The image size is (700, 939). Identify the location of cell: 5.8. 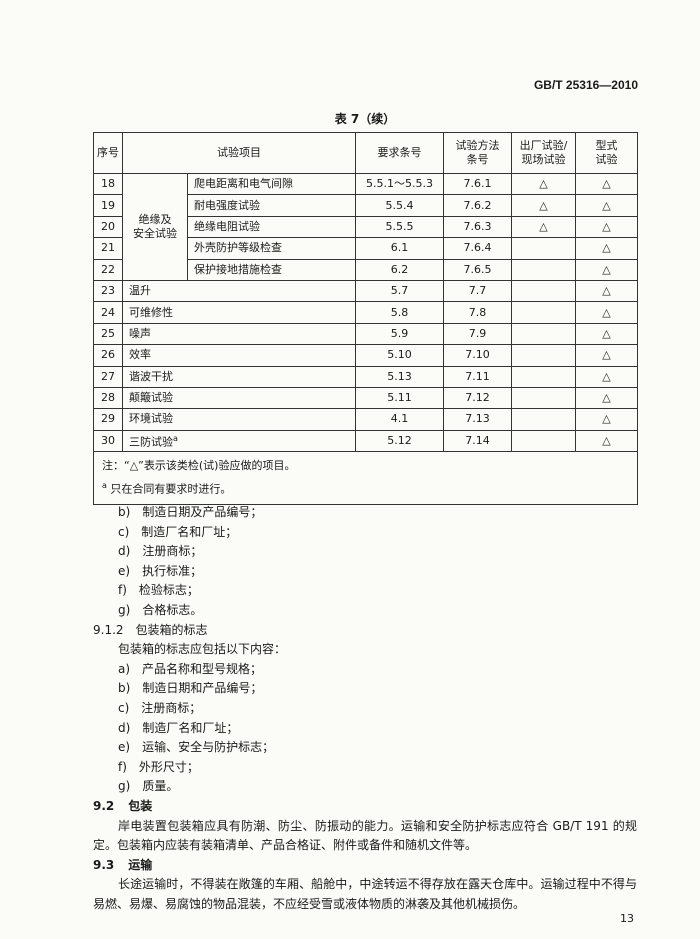
(399, 312).